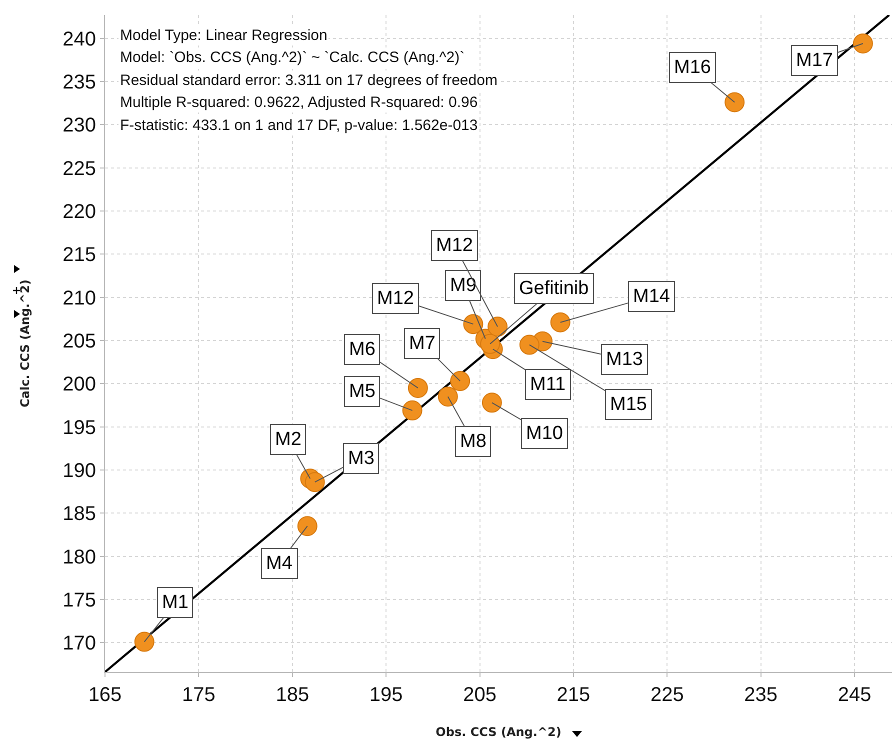  What do you see at coordinates (479, 695) in the screenshot?
I see `x-tick-label: 205` at bounding box center [479, 695].